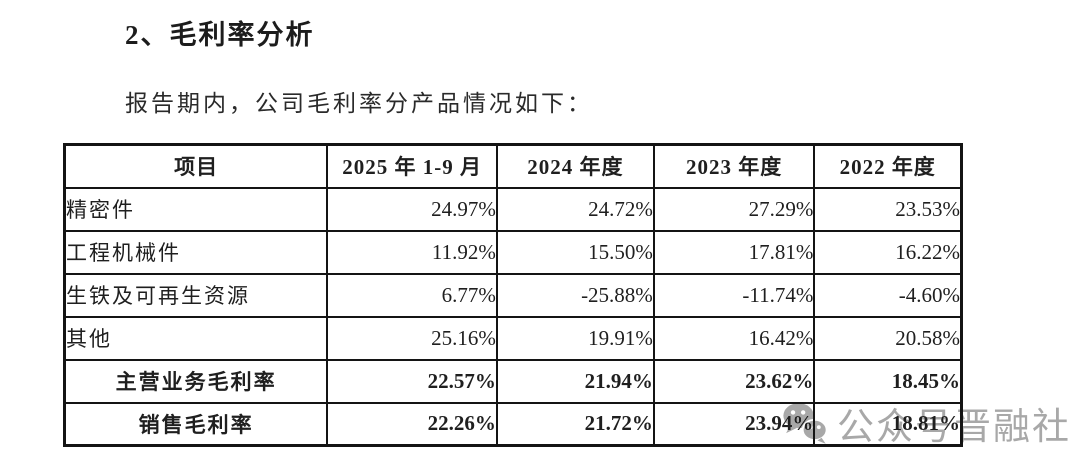 This screenshot has width=1080, height=466. I want to click on column-header-2022: 2022 年度, so click(888, 166).